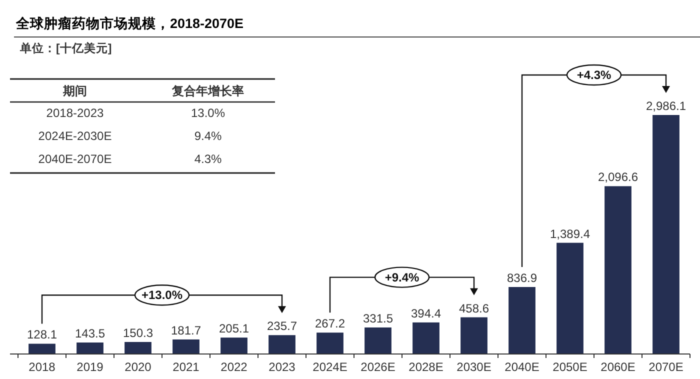 Image resolution: width=700 pixels, height=379 pixels. What do you see at coordinates (208, 113) in the screenshot?
I see `annotation: 13.0%` at bounding box center [208, 113].